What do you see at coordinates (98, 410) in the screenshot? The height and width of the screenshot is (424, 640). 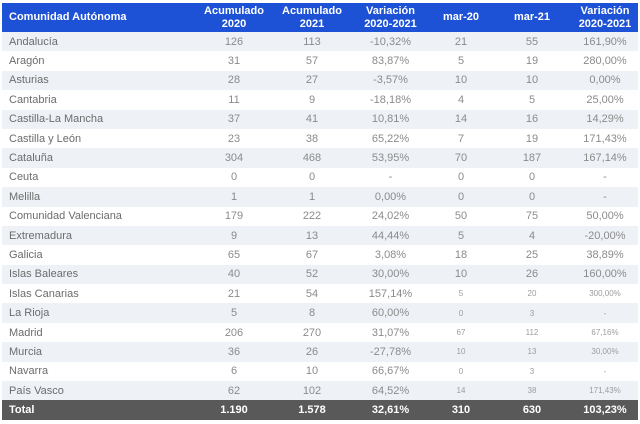 I see `total-label: Total` at bounding box center [98, 410].